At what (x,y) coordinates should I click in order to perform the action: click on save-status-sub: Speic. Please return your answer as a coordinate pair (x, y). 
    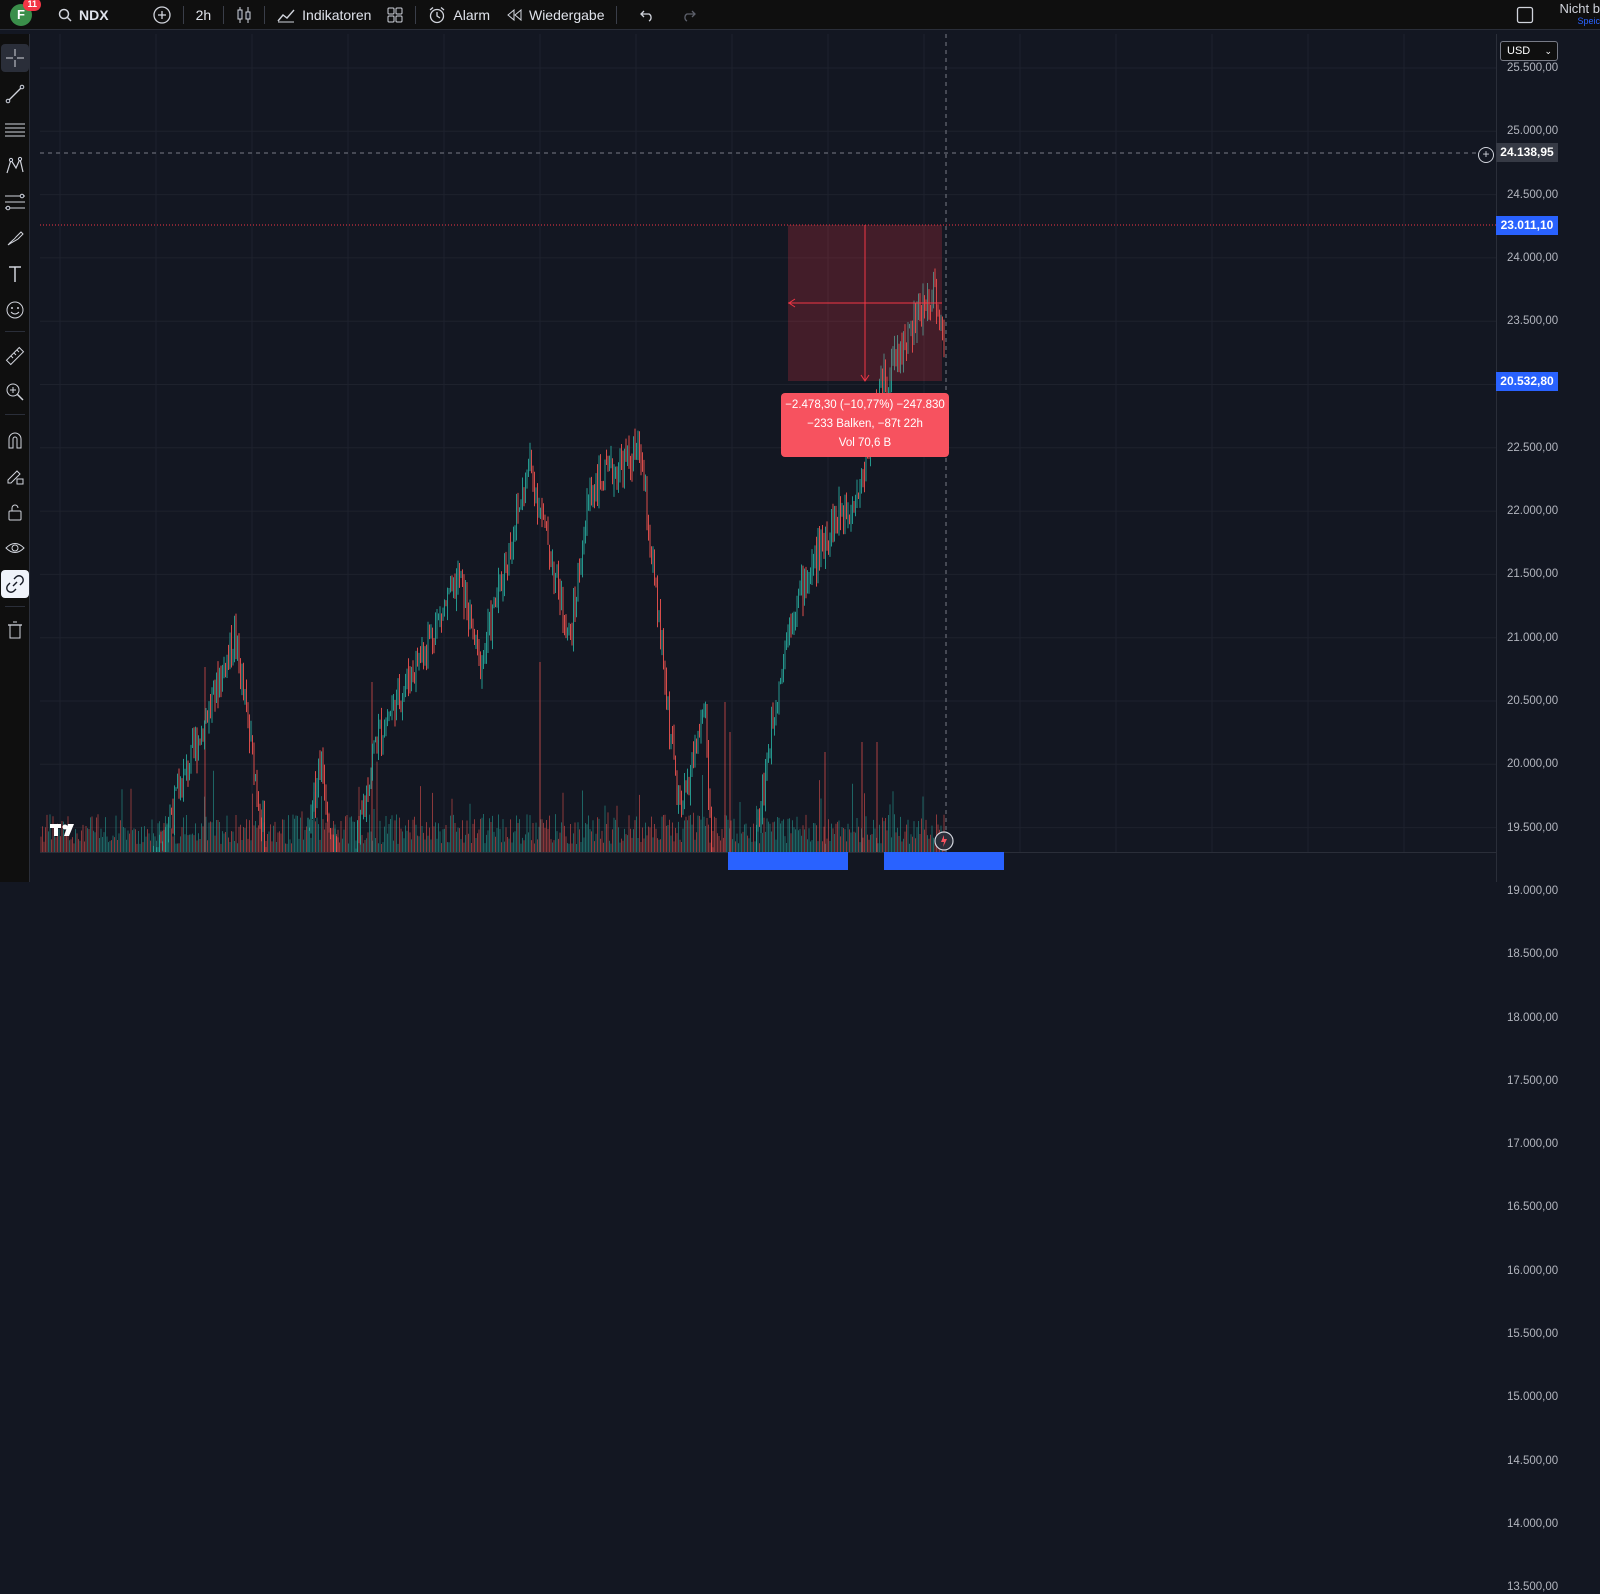
    Looking at the image, I should click on (1588, 21).